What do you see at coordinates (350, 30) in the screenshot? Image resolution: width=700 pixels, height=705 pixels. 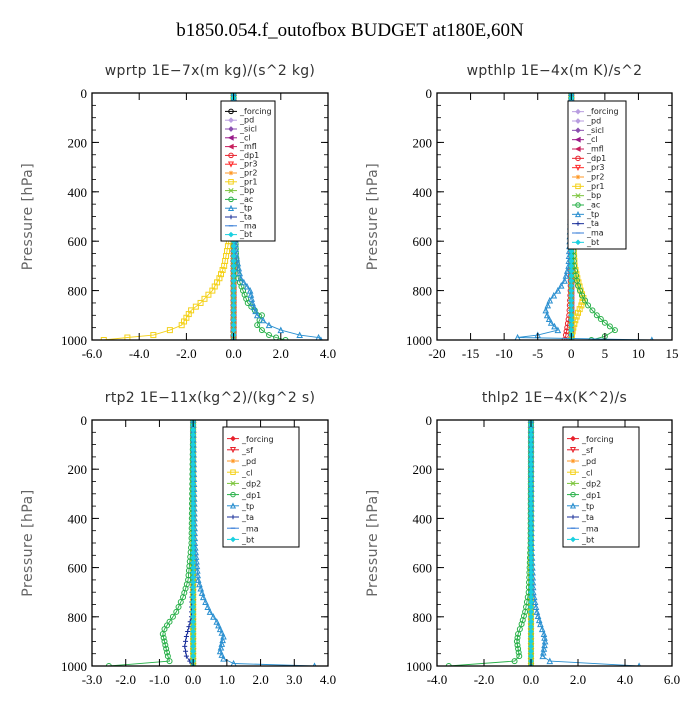 I see `figure-title: b1850.054.f_outofbox BUDGET at180E,60N` at bounding box center [350, 30].